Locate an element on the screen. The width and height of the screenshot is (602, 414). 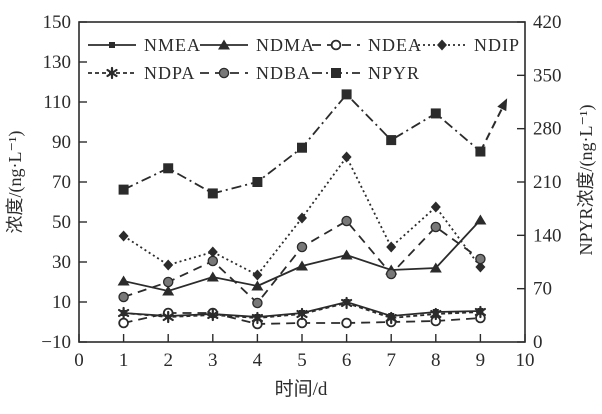
legend-label-NDEA: NDEA is located at coordinates (395, 45).